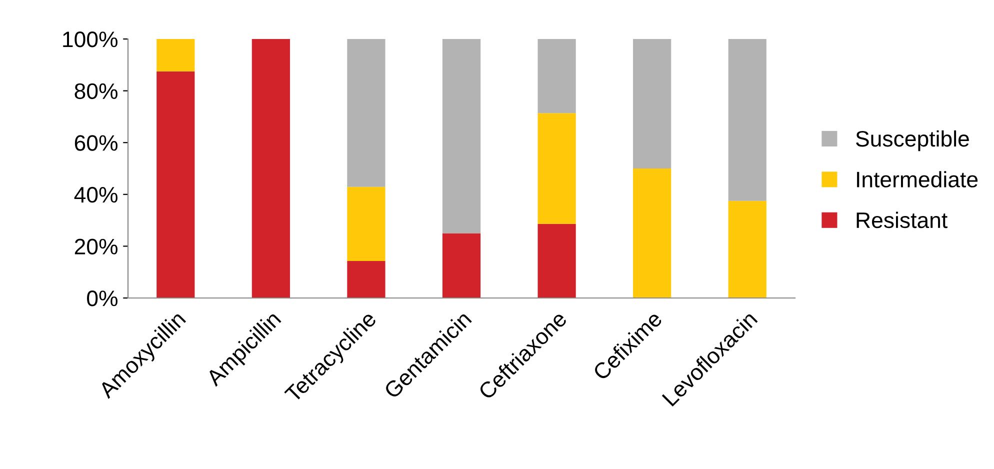  I want to click on legend-label: Intermediate, so click(917, 179).